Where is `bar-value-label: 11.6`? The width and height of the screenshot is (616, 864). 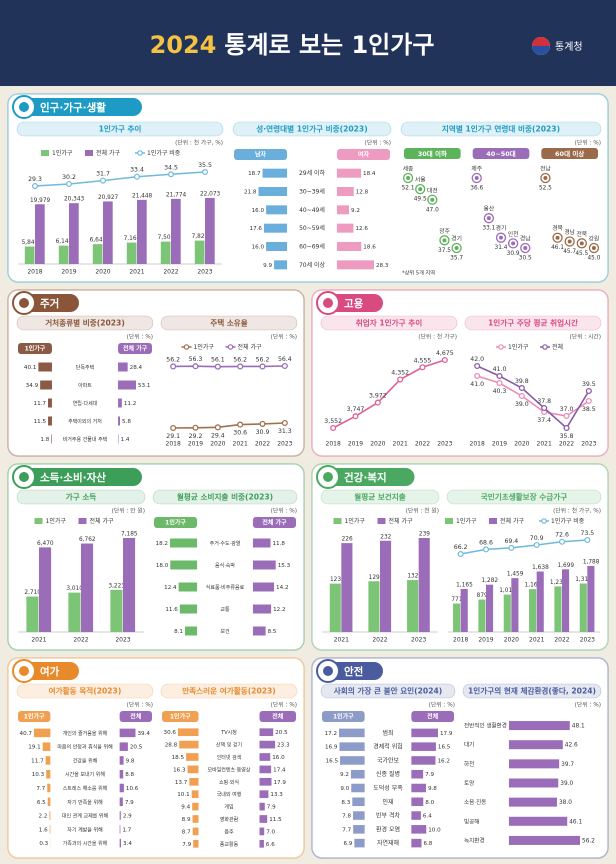 bar-value-label: 11.6 is located at coordinates (171, 610).